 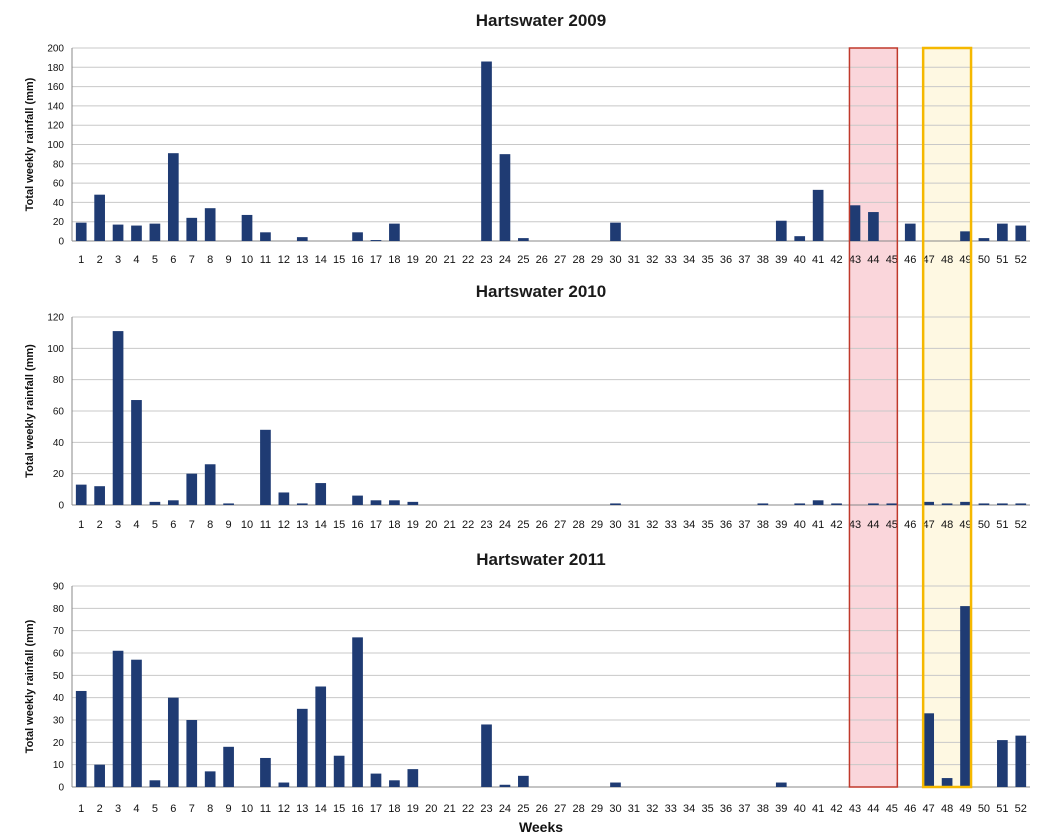 I want to click on x-tick-label: 15, so click(x=339, y=809).